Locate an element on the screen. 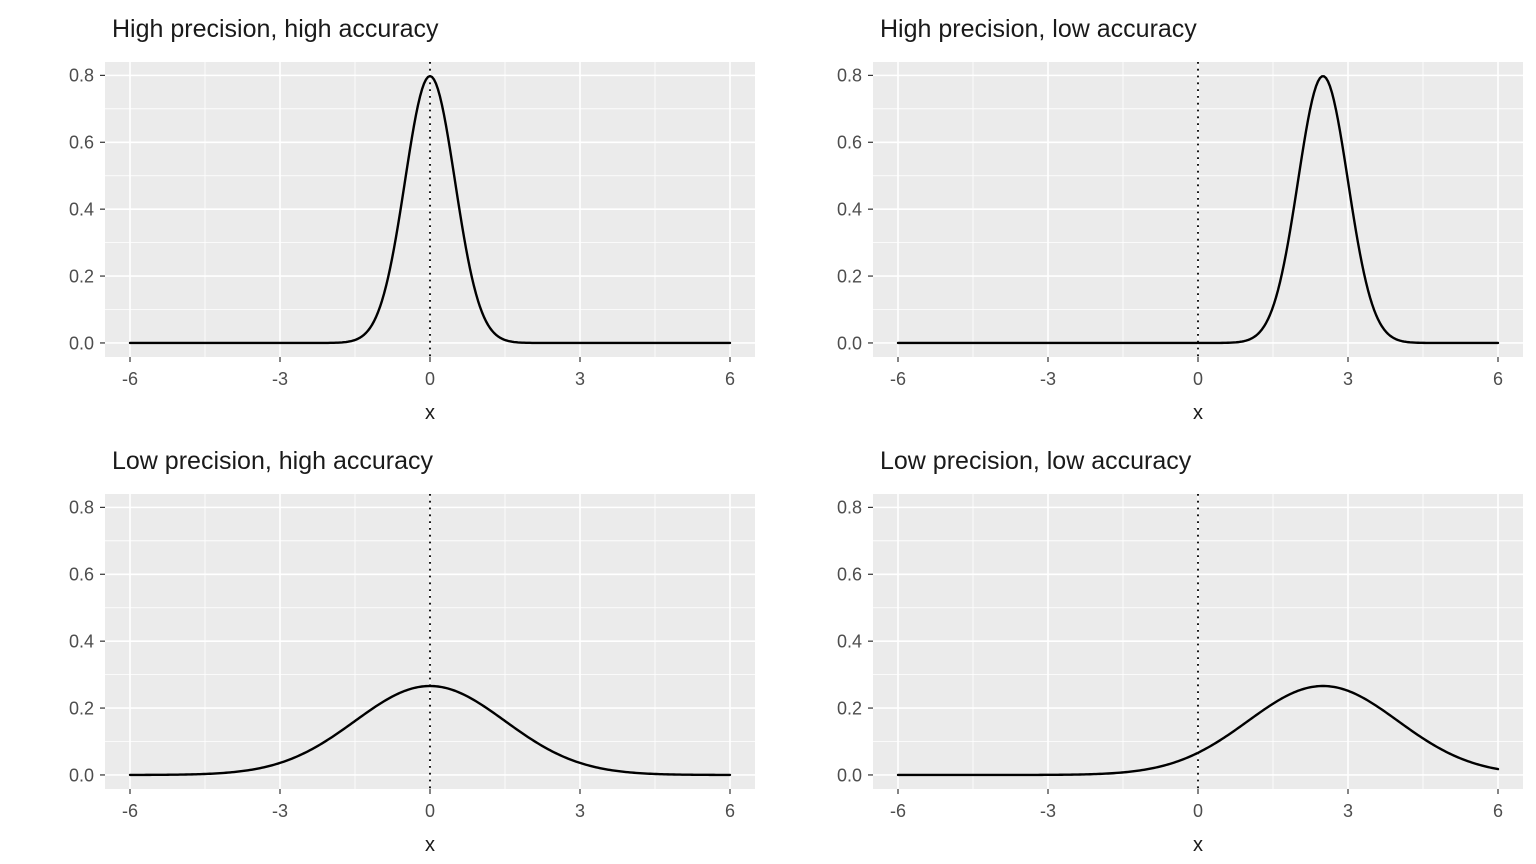 Image resolution: width=1536 pixels, height=864 pixels. panel-title: High precision, high accuracy is located at coordinates (275, 29).